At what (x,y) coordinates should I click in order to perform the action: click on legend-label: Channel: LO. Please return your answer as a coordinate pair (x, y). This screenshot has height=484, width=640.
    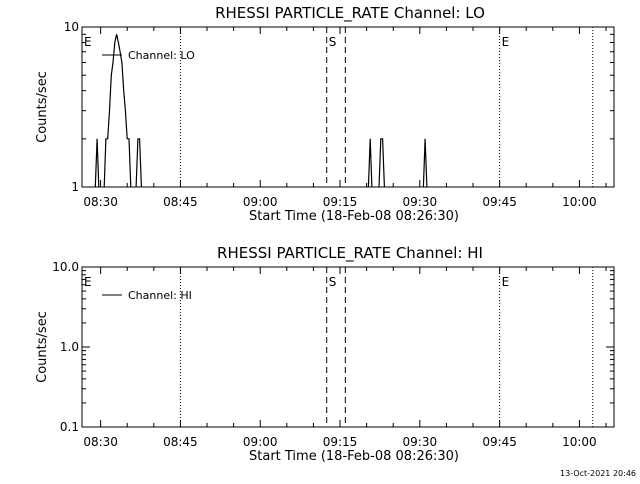
    Looking at the image, I should click on (161, 55).